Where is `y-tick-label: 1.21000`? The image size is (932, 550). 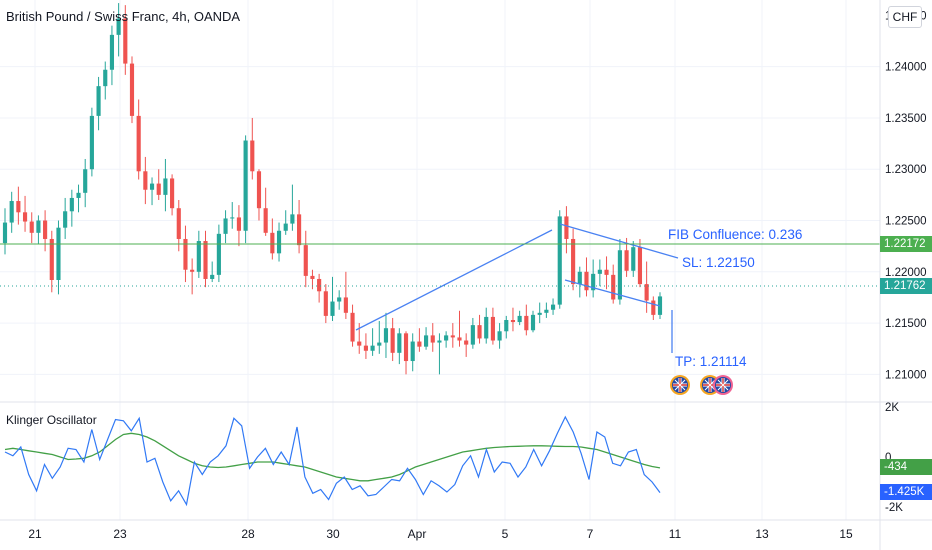 y-tick-label: 1.21000 is located at coordinates (906, 375).